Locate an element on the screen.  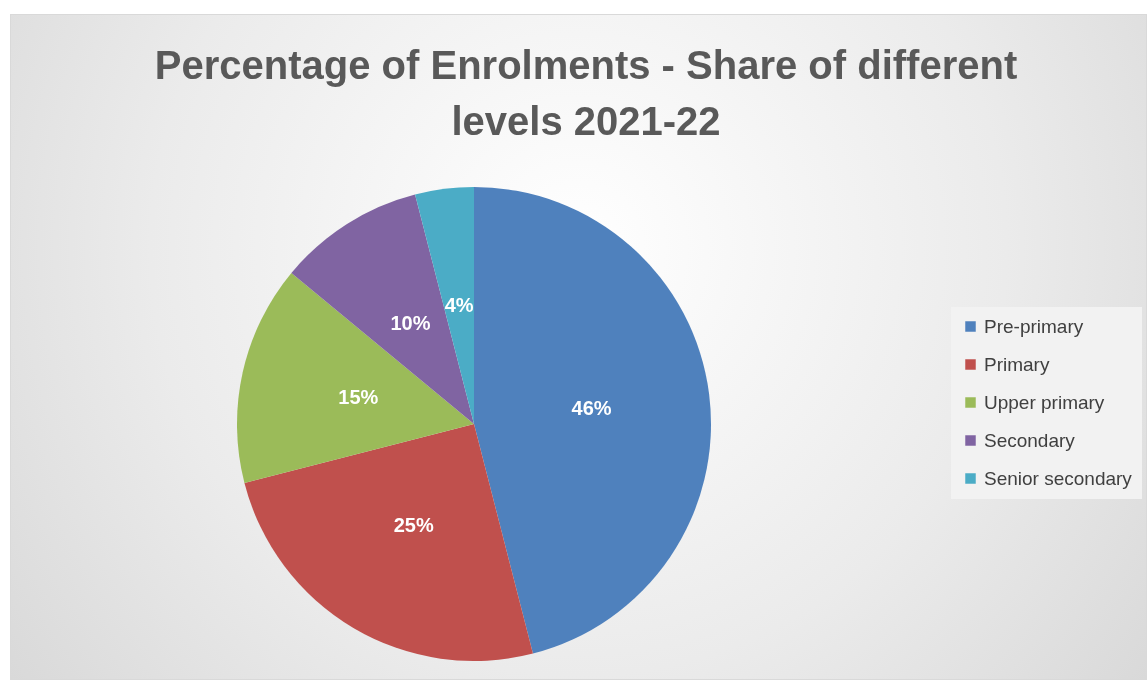
data-label: 15% is located at coordinates (358, 397).